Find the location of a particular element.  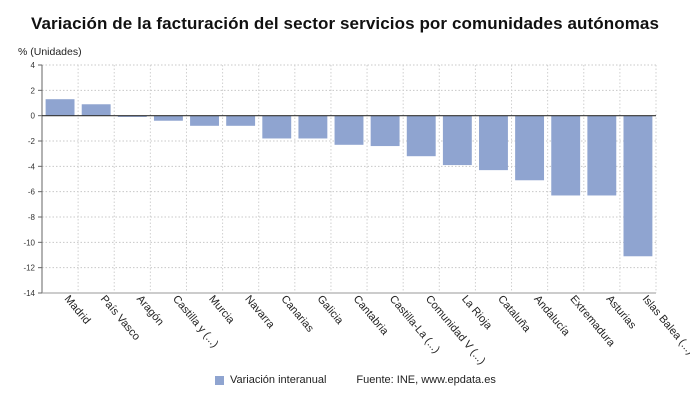

y-axis-unit-label: % (Unidades) is located at coordinates (50, 52).